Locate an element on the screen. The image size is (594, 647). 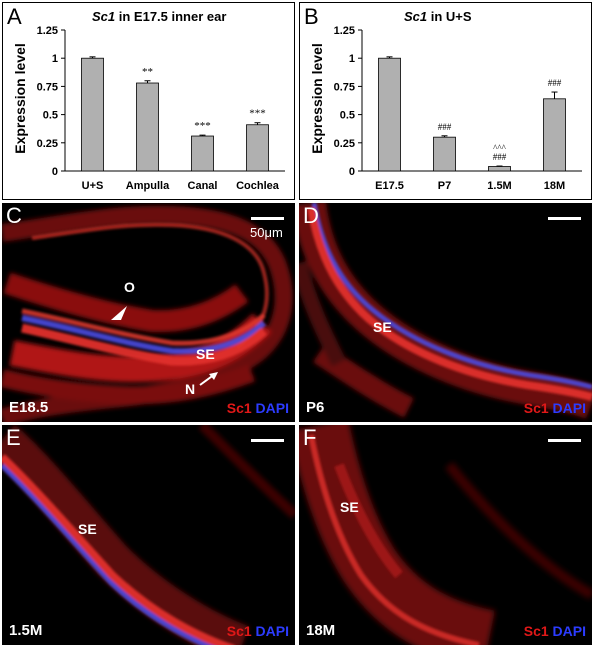
x-tick-label: U+S is located at coordinates (93, 186).